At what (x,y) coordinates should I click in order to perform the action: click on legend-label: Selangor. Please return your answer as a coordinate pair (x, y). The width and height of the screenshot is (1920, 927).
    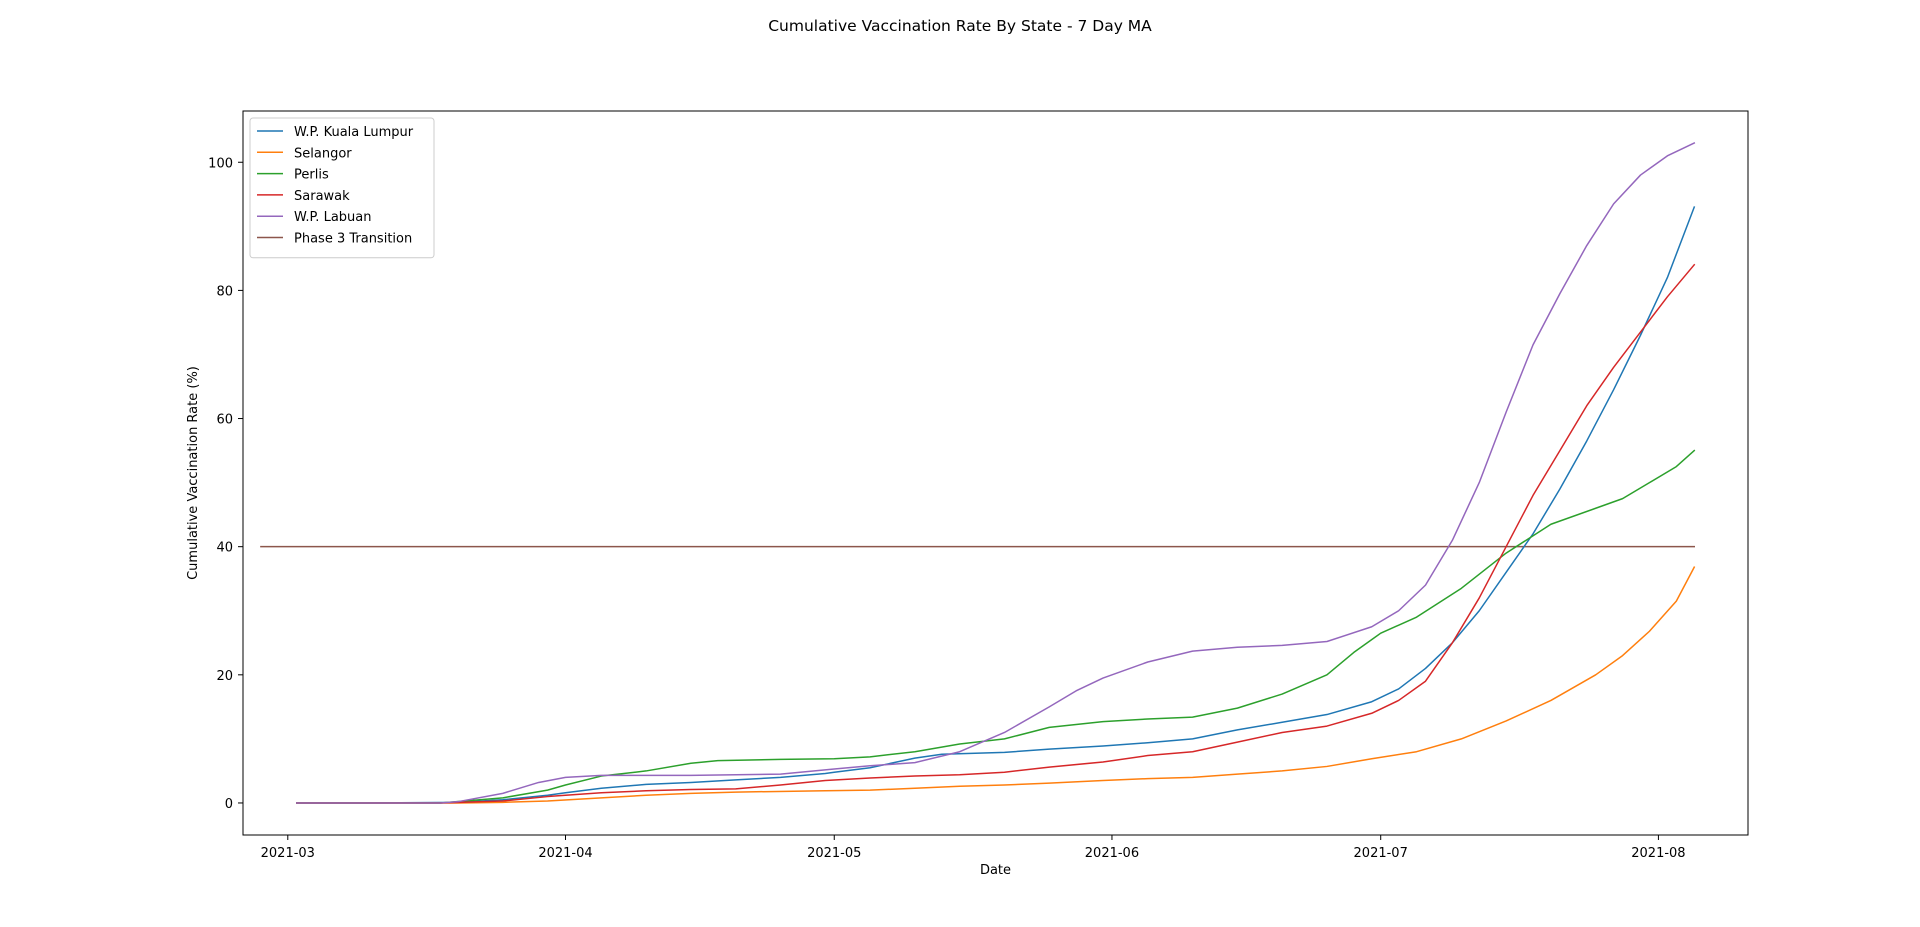
    Looking at the image, I should click on (323, 153).